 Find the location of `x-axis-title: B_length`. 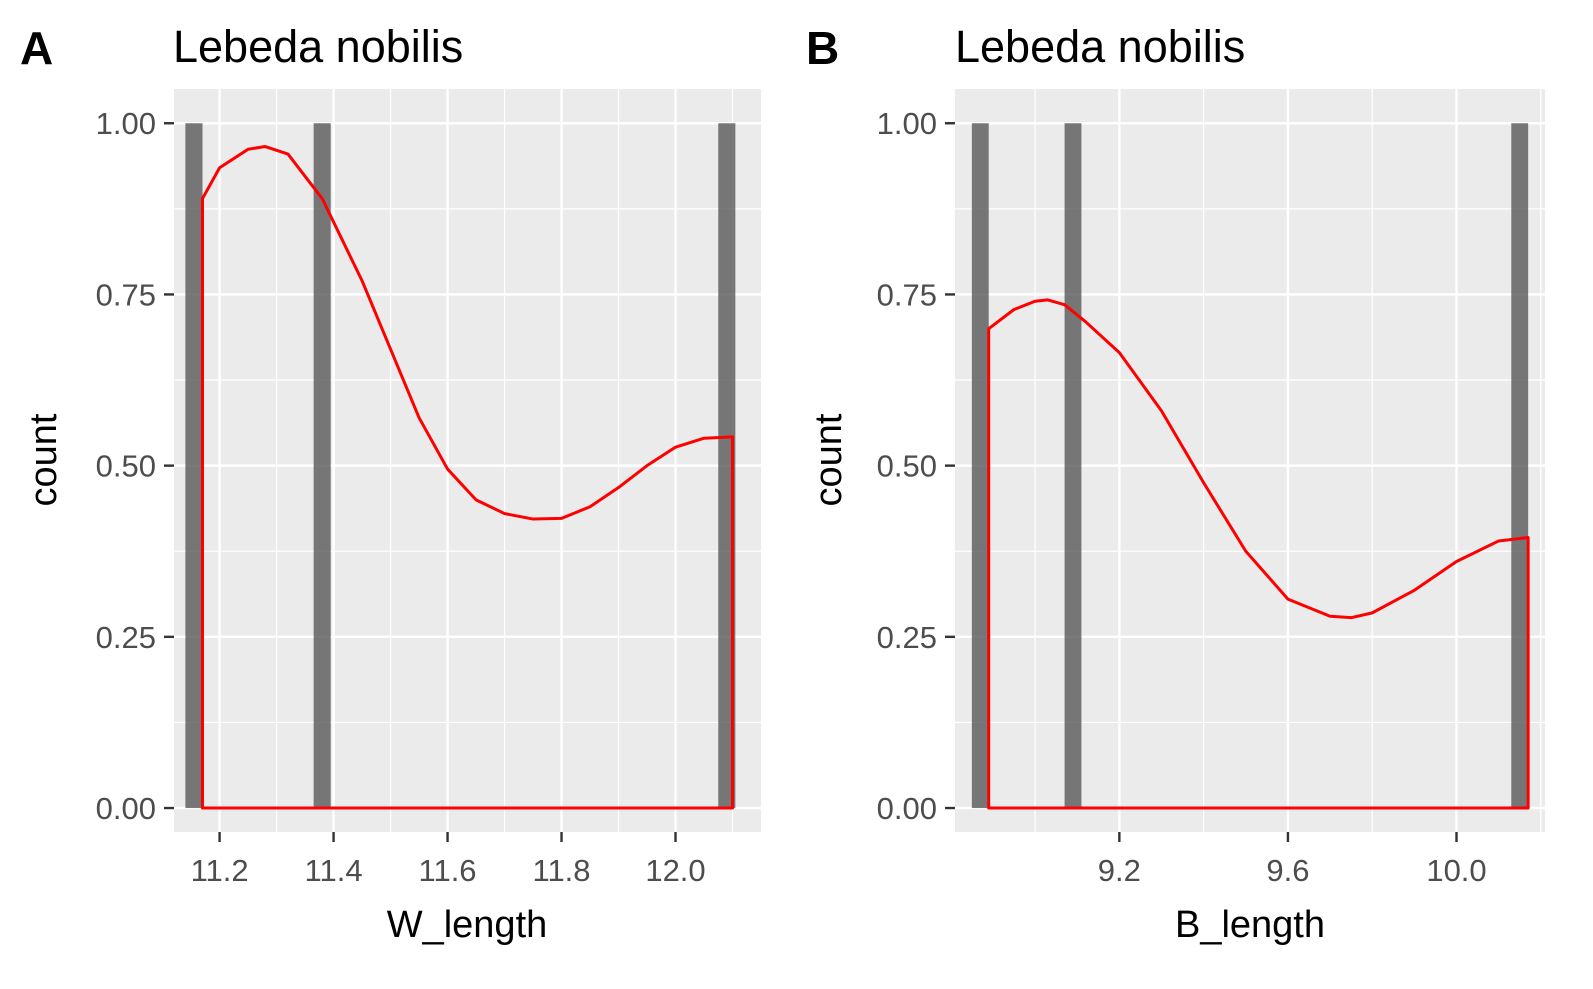

x-axis-title: B_length is located at coordinates (1250, 925).